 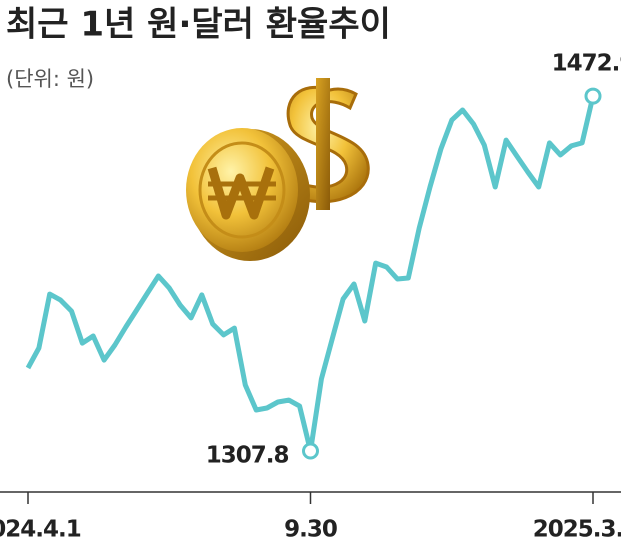 I want to click on chart-subtitle: (단위: 원), so click(x=50, y=79).